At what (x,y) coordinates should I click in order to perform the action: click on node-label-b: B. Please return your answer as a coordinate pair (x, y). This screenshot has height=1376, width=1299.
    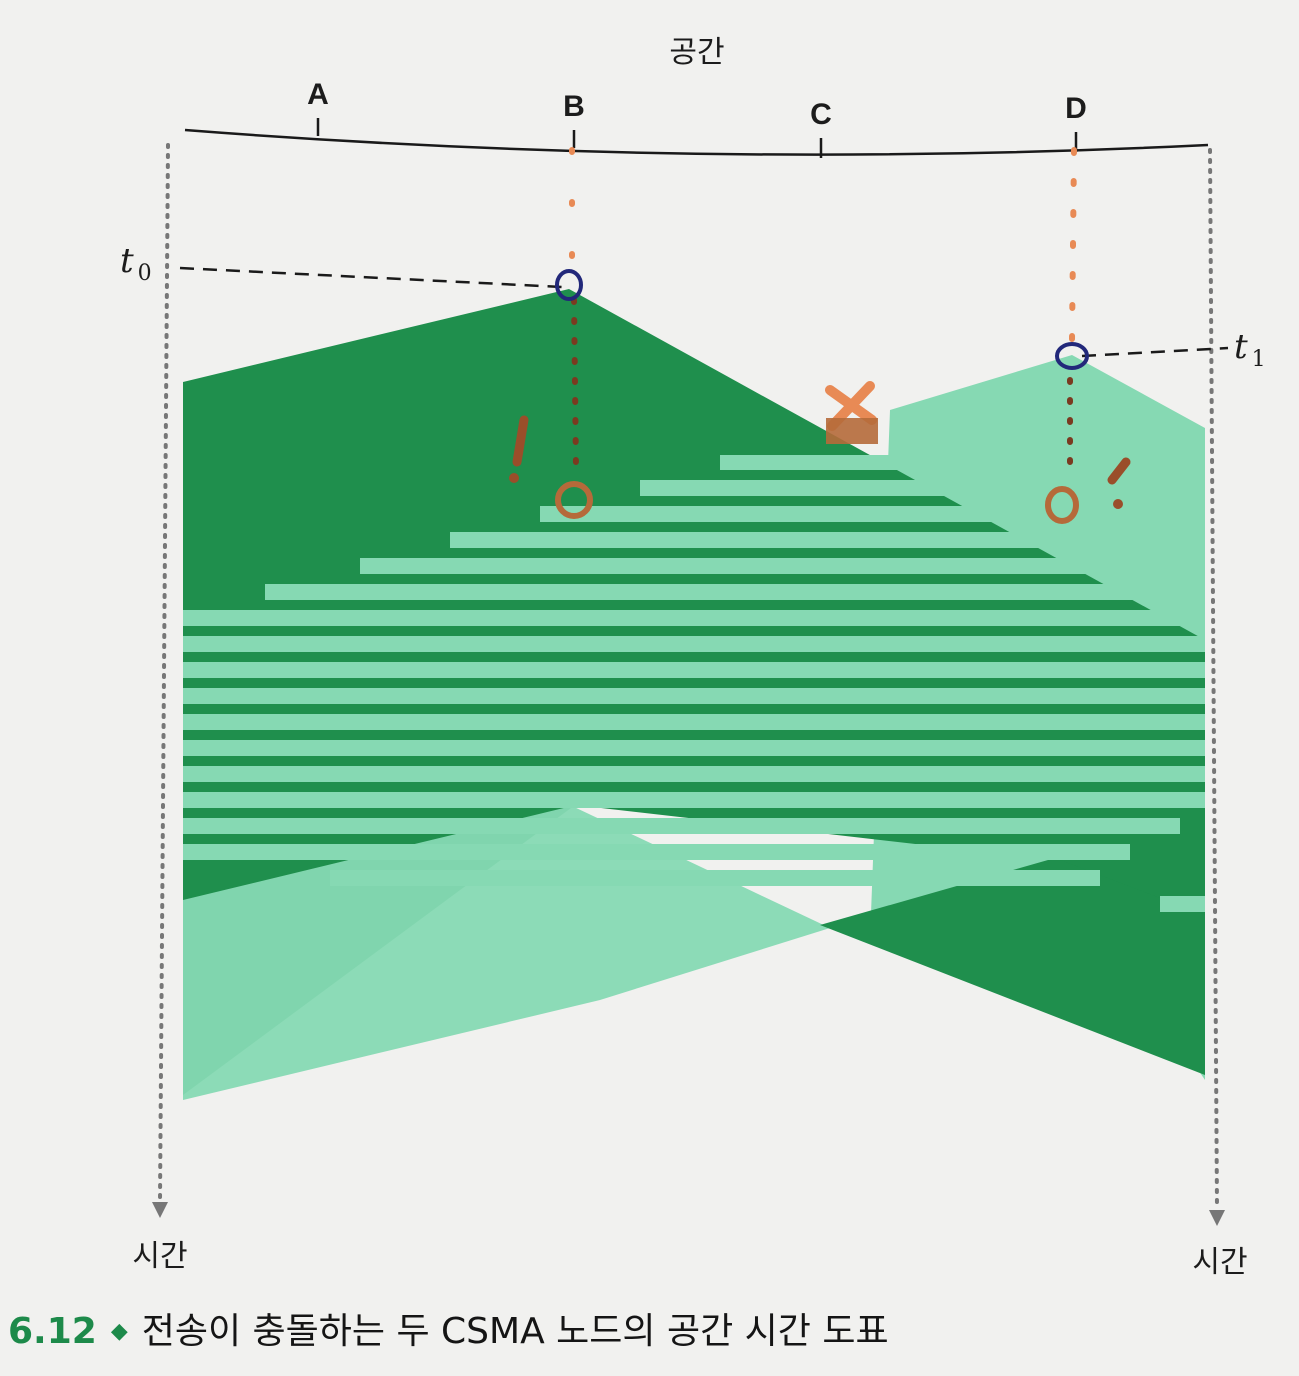
    Looking at the image, I should click on (574, 106).